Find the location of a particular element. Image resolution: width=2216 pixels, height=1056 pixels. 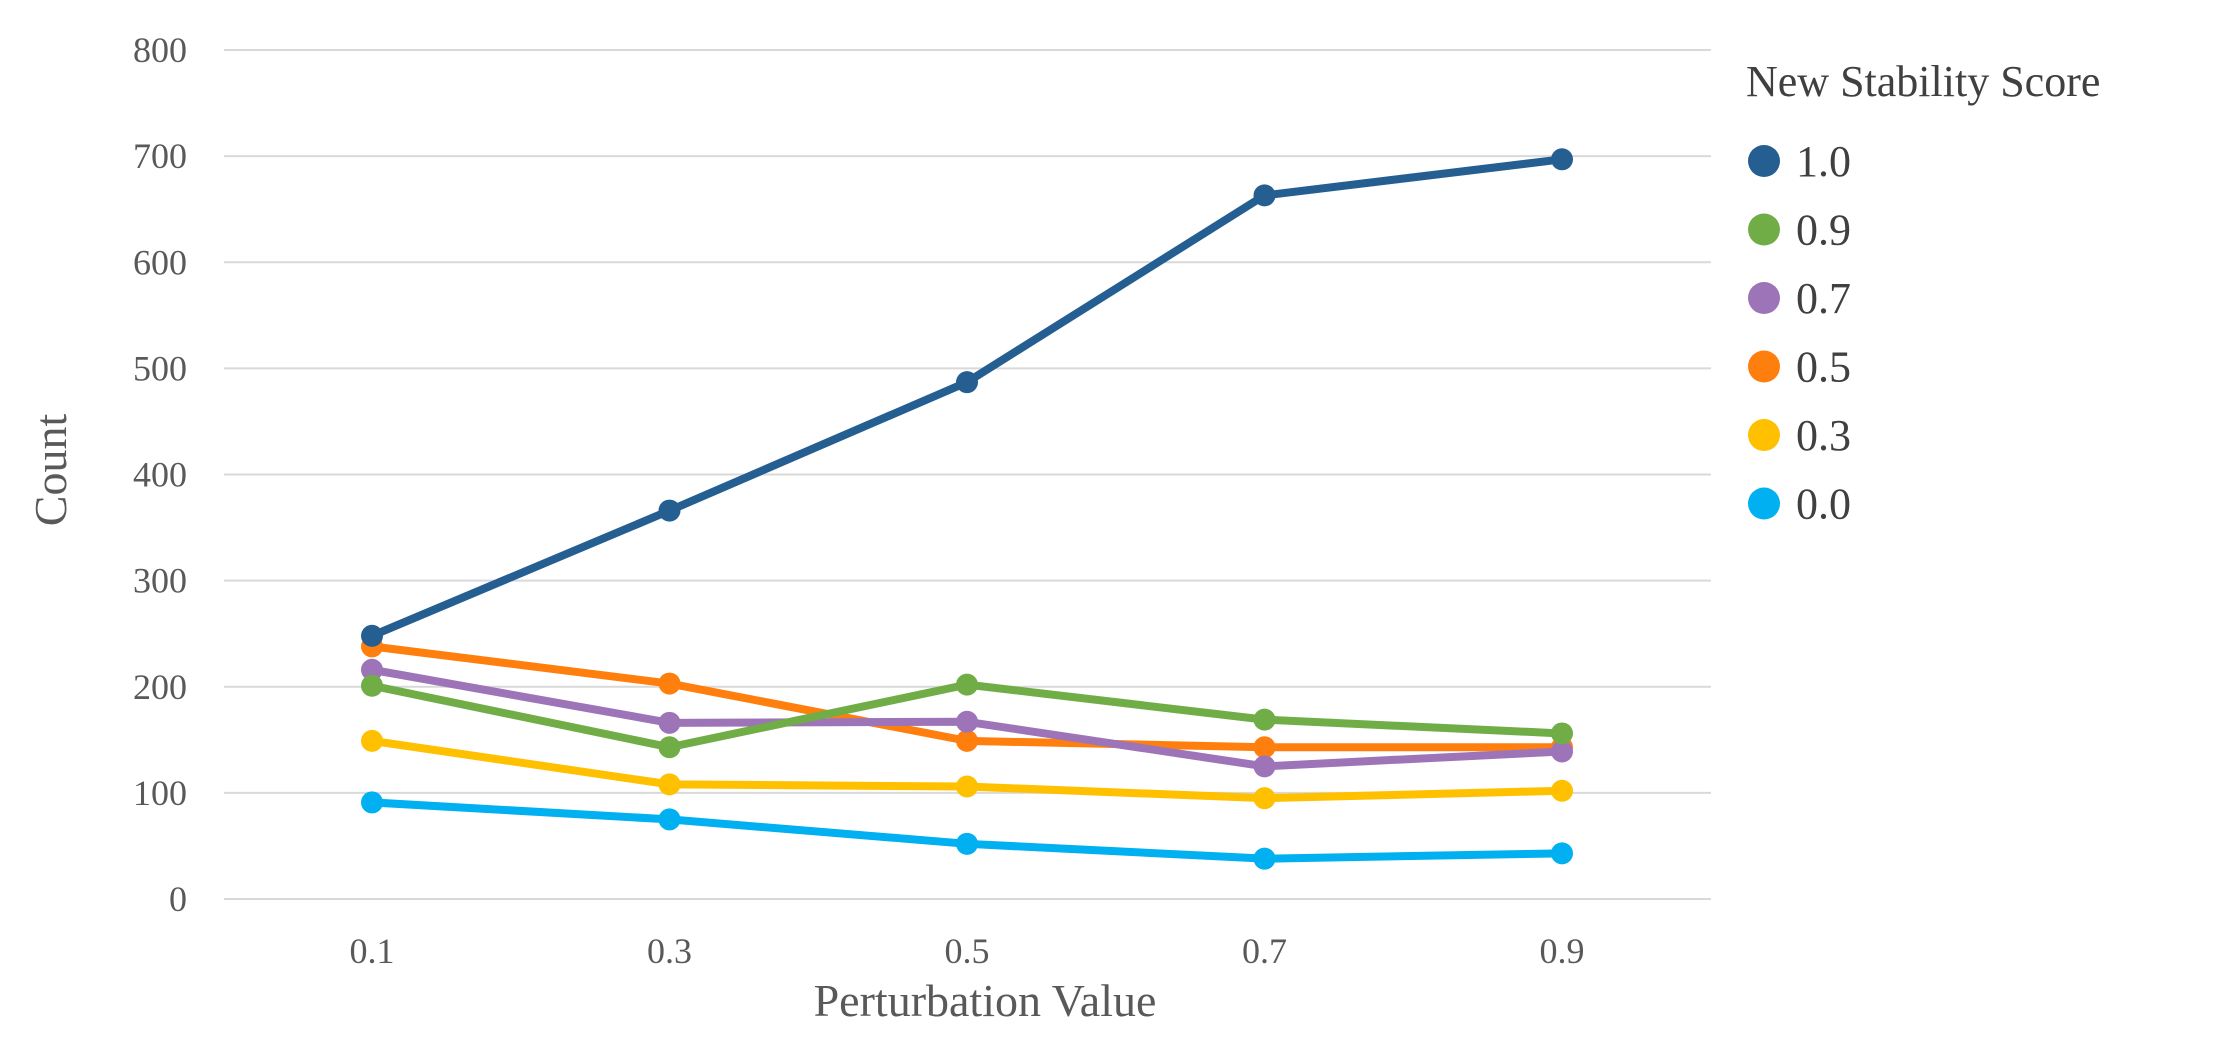

x-tick-label: 0.3 is located at coordinates (669, 951).